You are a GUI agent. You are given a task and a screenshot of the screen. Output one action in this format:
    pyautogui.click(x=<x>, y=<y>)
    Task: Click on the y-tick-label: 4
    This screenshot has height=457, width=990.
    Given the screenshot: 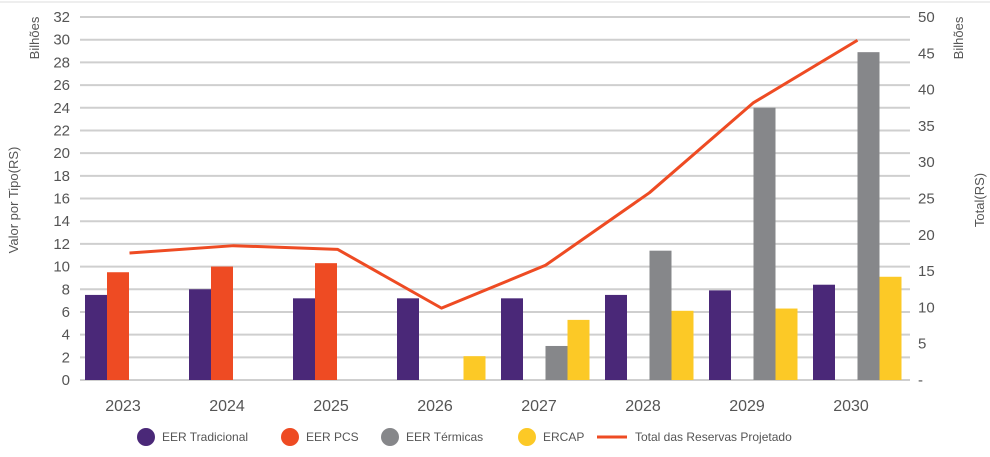 What is the action you would take?
    pyautogui.click(x=66, y=335)
    